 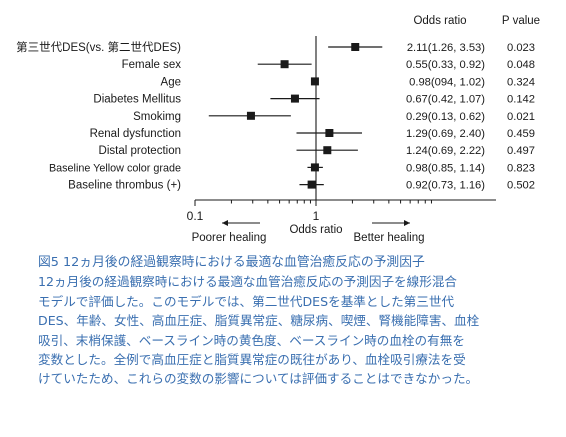 What do you see at coordinates (246, 301) in the screenshot?
I see `caption-line: モデルで評価した。このモデルでは、第二世代DESを基準とした第三世代` at bounding box center [246, 301].